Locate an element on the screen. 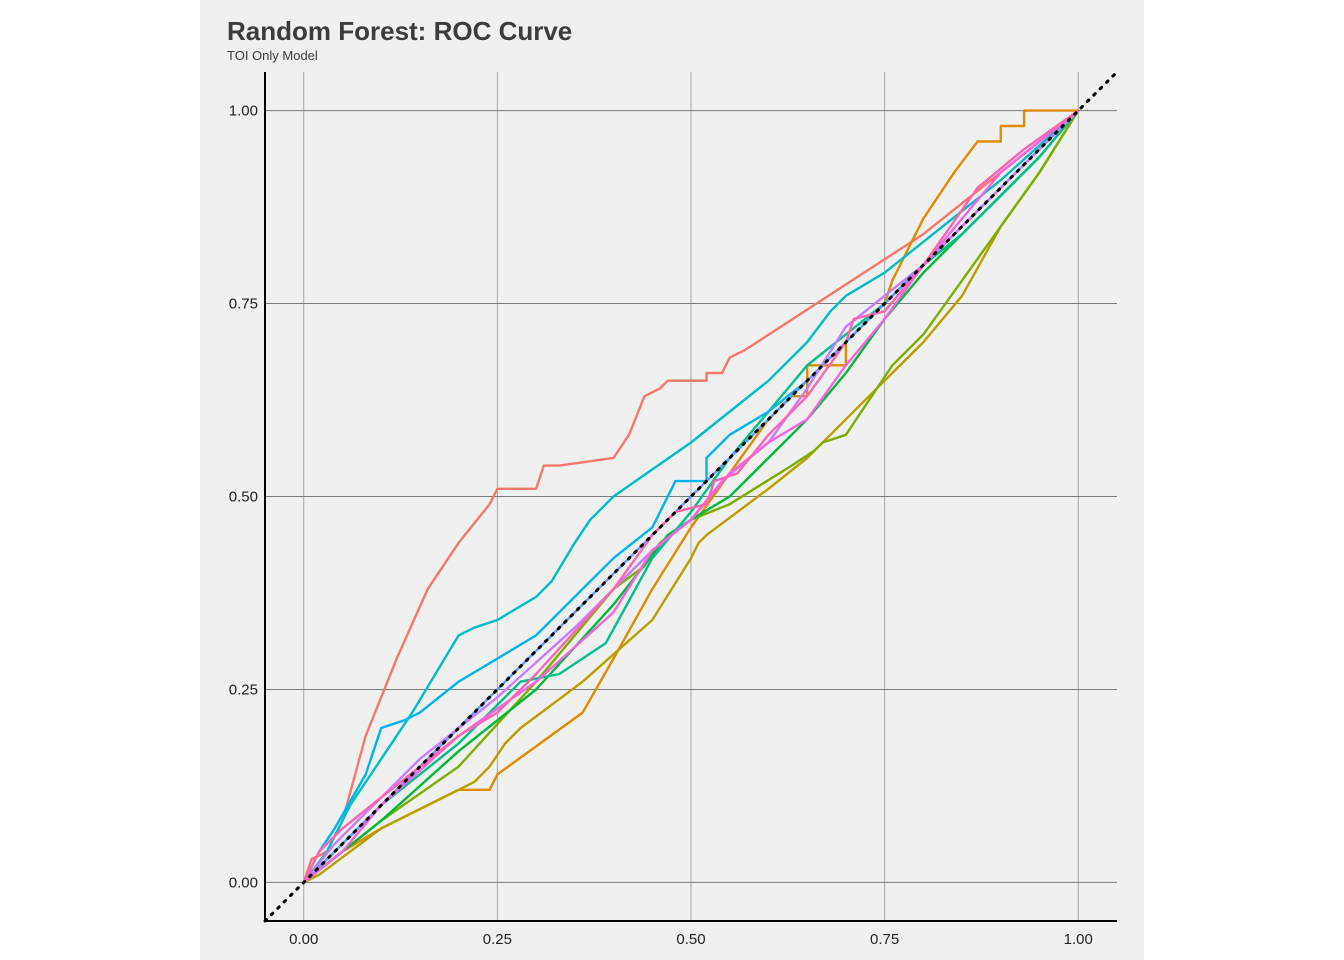 The image size is (1344, 960). y-tick-label: 0.00 is located at coordinates (243, 882).